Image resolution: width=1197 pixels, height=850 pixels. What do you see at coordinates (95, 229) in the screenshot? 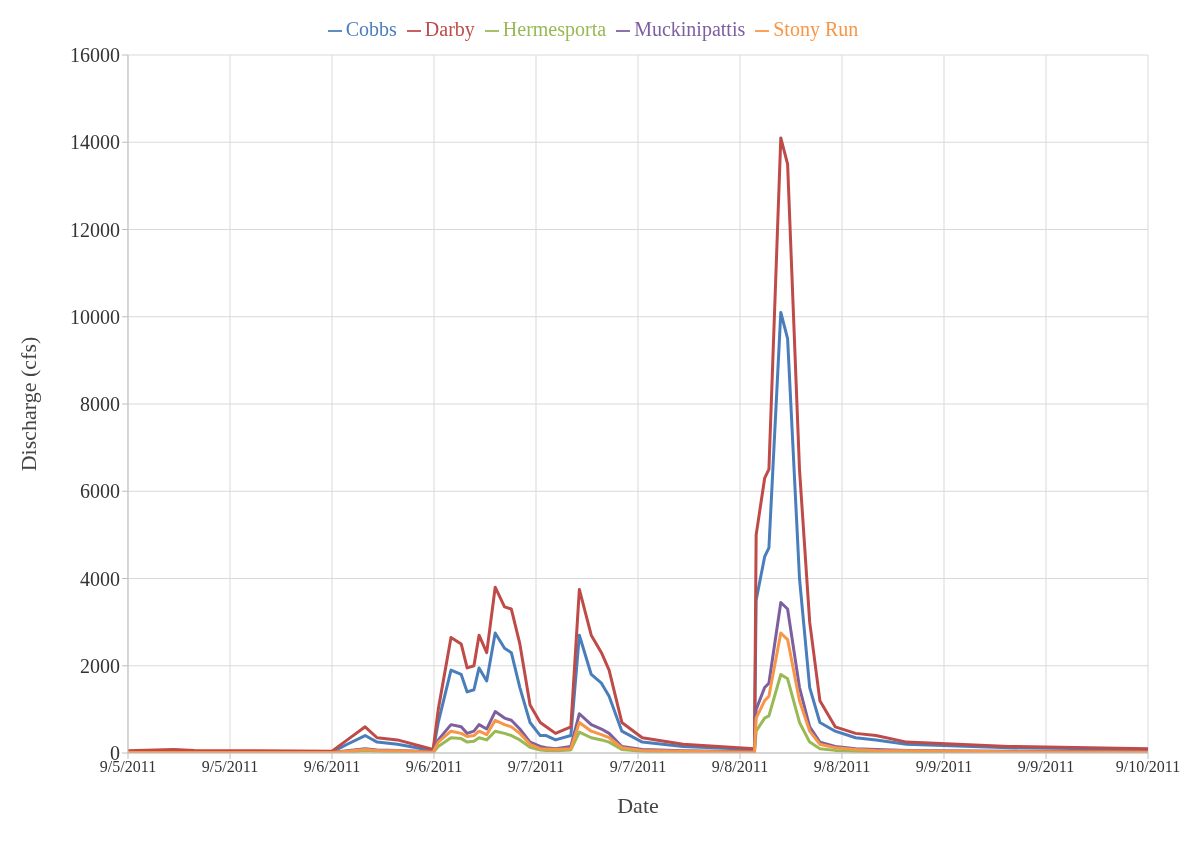
I see `y-tick-label: 12000` at bounding box center [95, 229].